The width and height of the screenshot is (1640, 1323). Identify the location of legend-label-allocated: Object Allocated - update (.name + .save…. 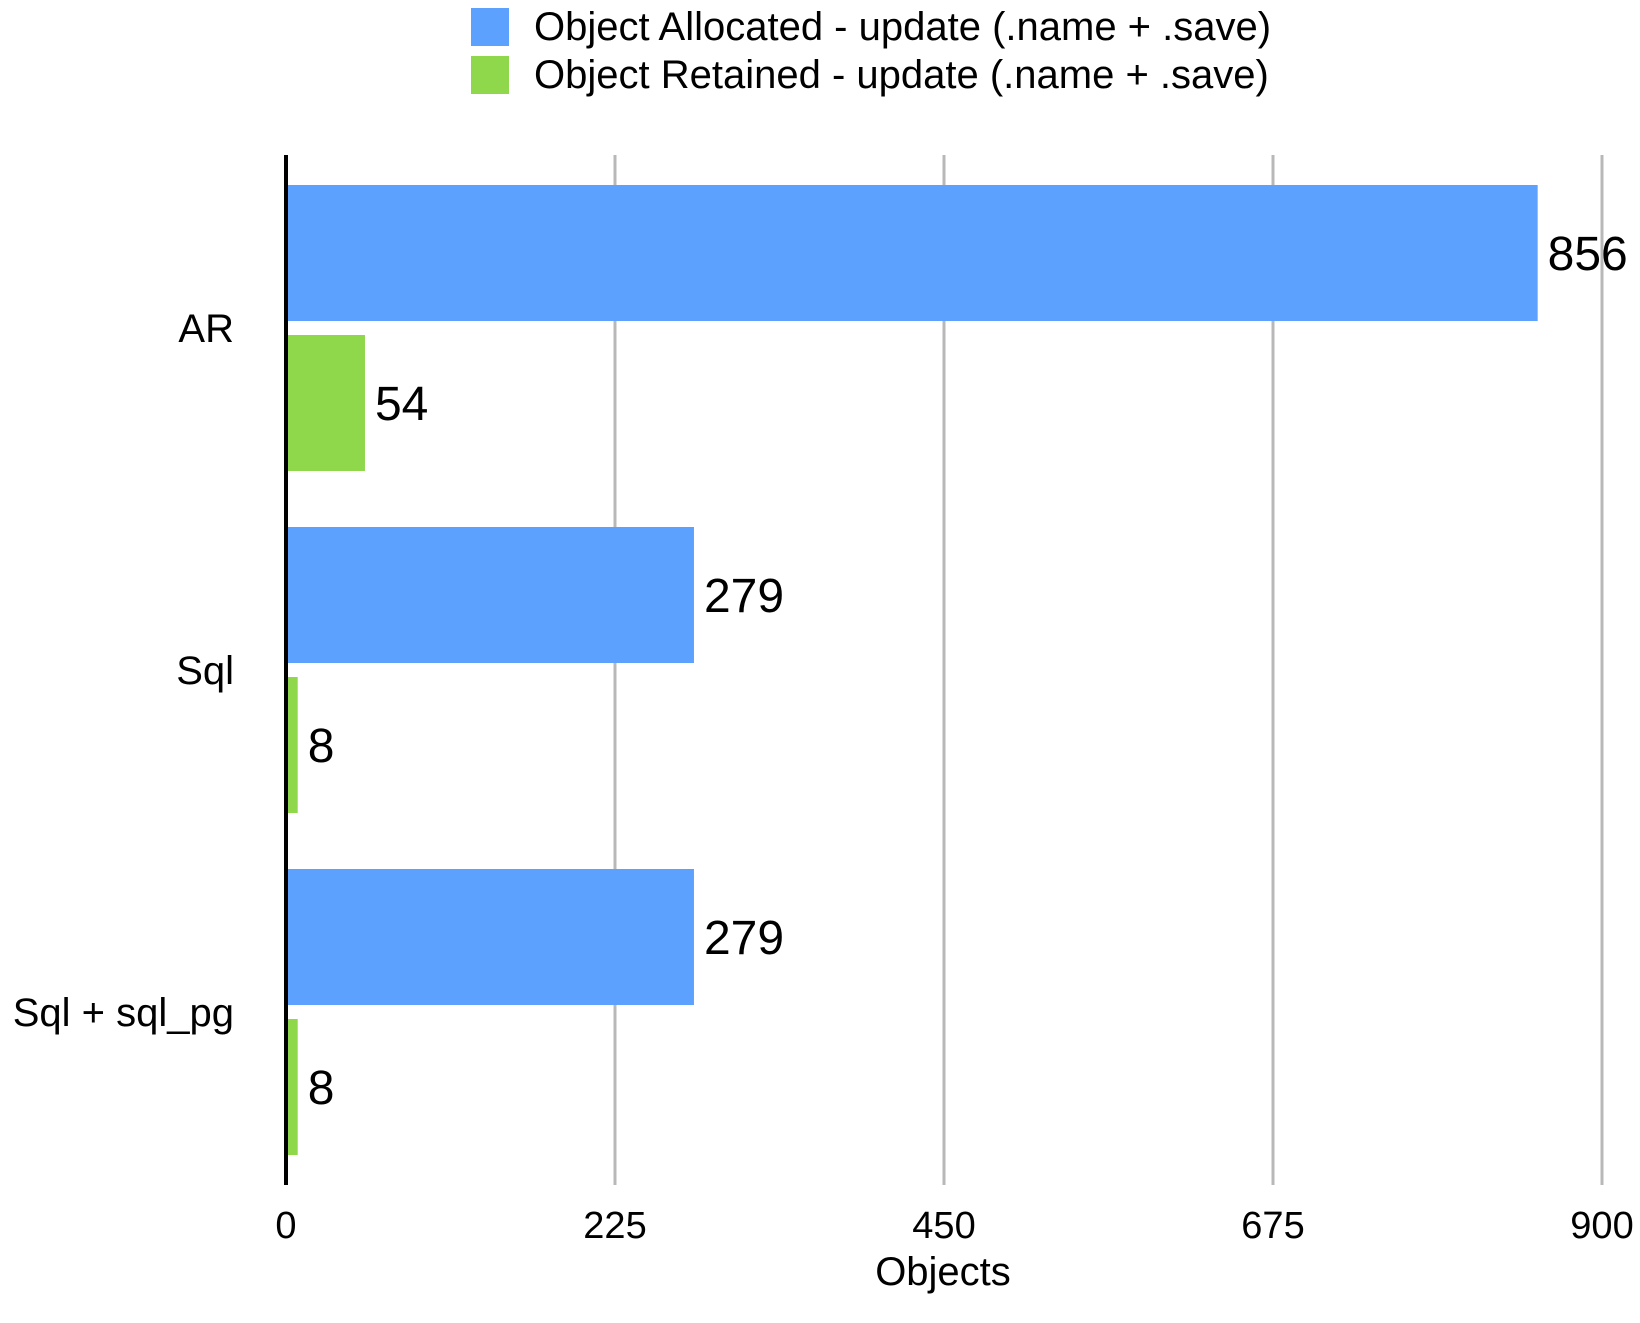
(902, 27).